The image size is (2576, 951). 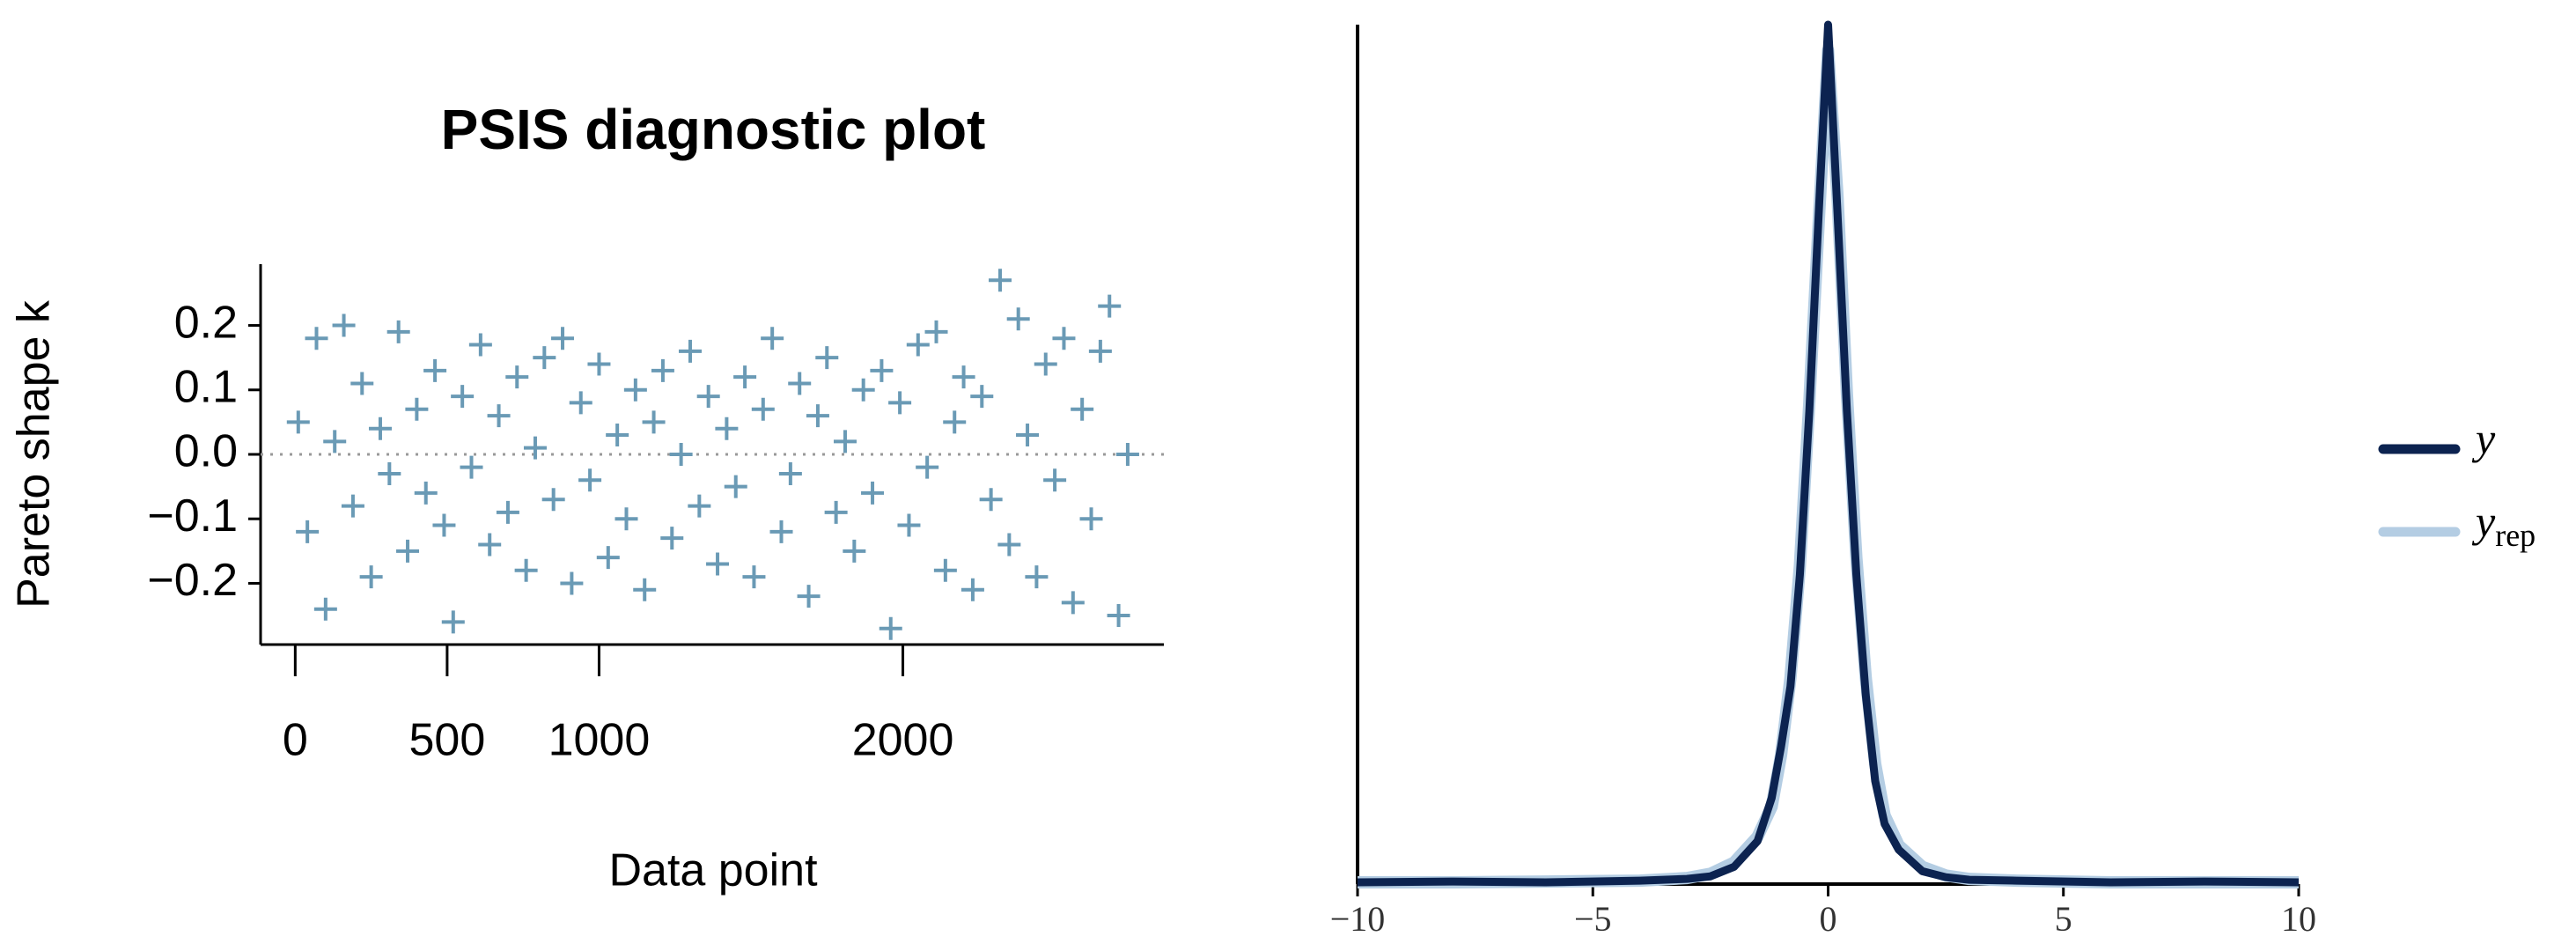 What do you see at coordinates (903, 740) in the screenshot?
I see `x-tick-label: 2000` at bounding box center [903, 740].